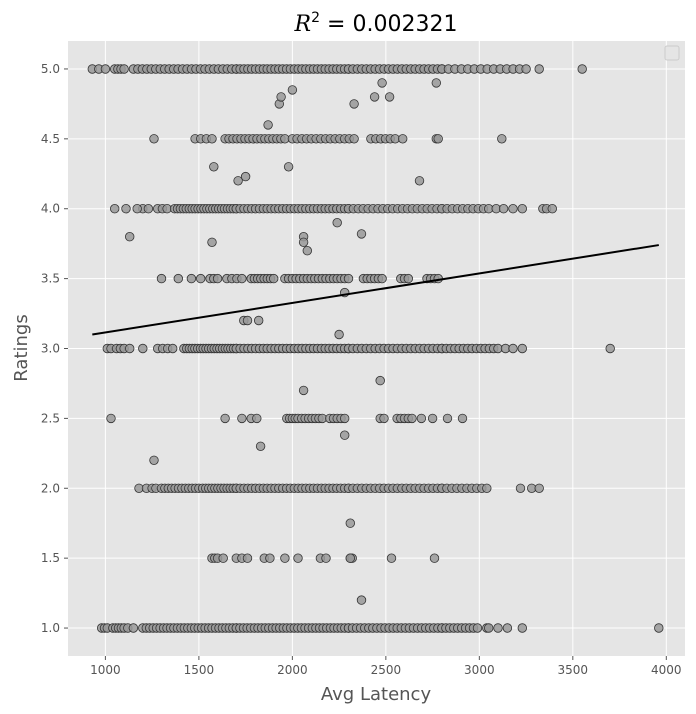 The image size is (696, 714). What do you see at coordinates (386, 670) in the screenshot?
I see `x-tick-label: 2500` at bounding box center [386, 670].